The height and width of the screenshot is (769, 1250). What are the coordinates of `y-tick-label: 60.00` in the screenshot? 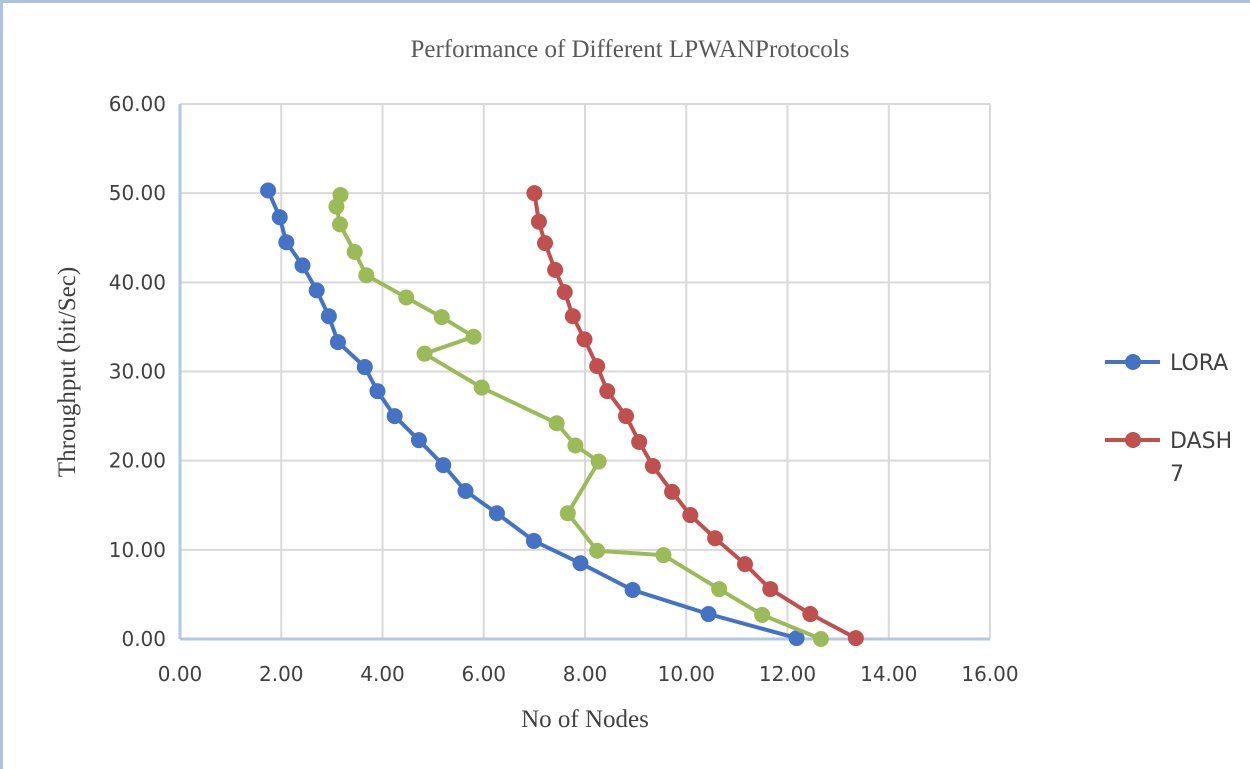 It's located at (137, 104).